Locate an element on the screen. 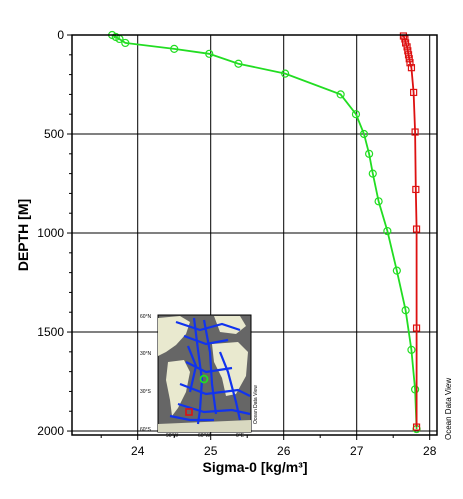 The width and height of the screenshot is (463, 499). x-tick-label: 24 is located at coordinates (138, 451).